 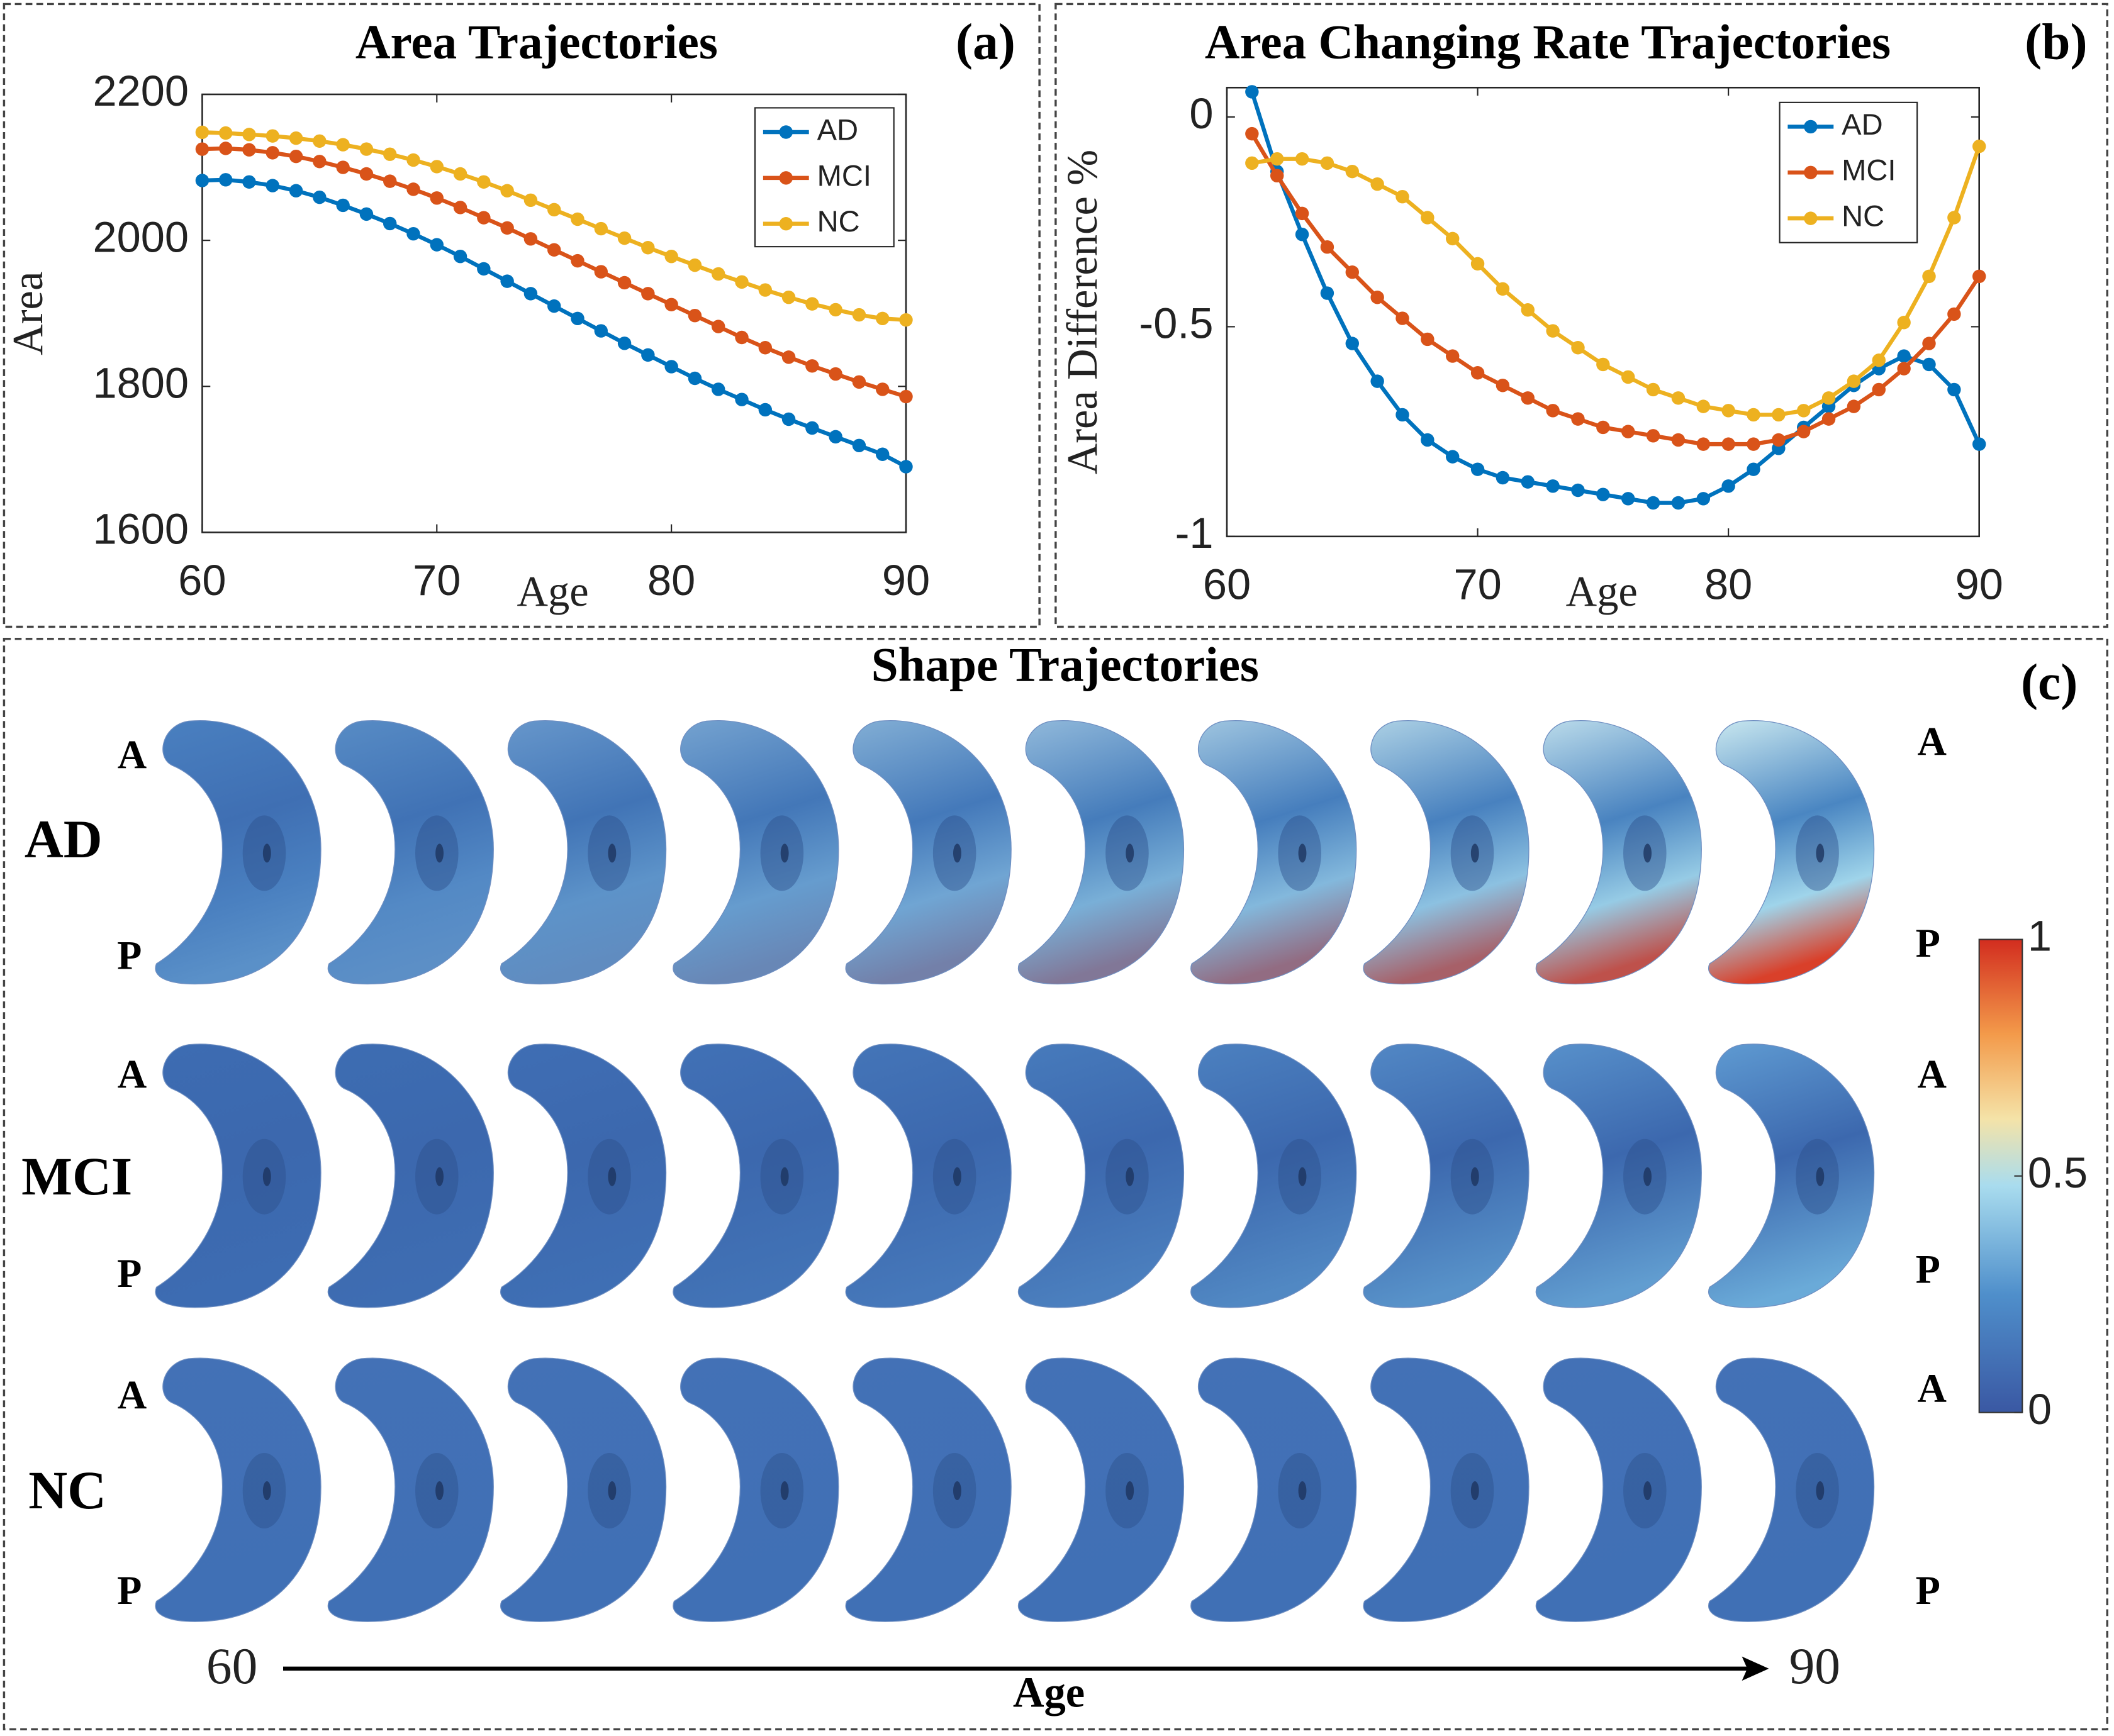 What do you see at coordinates (1755, 1669) in the screenshot?
I see `arrow-head` at bounding box center [1755, 1669].